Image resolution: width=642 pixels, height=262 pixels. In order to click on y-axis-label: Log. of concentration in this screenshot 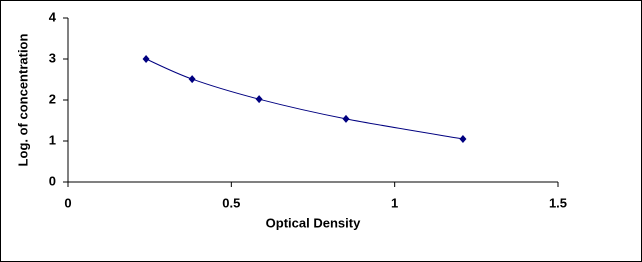, I will do `click(22, 100)`.